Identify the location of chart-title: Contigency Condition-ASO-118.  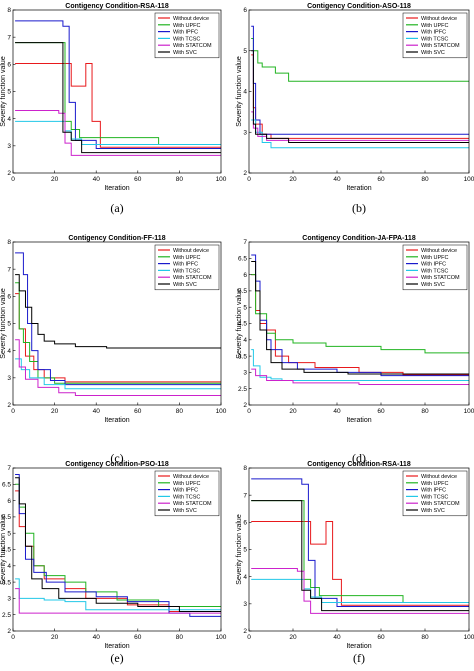
(359, 6).